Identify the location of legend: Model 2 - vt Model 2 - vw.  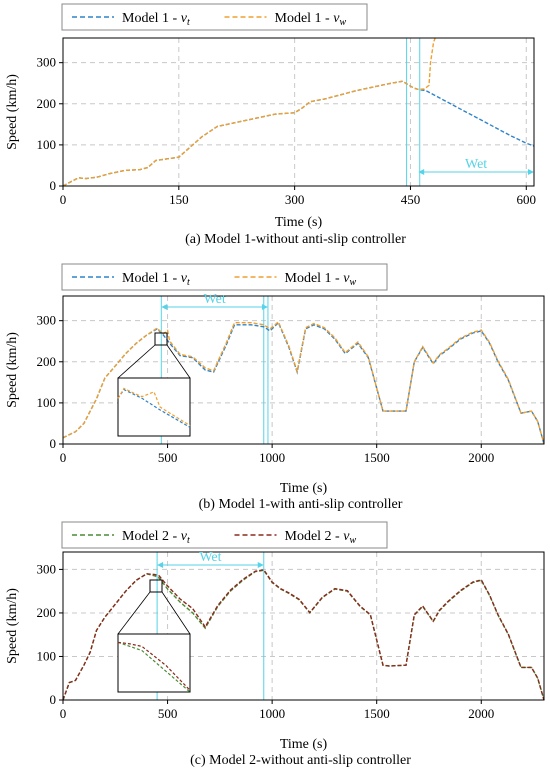
(224, 535).